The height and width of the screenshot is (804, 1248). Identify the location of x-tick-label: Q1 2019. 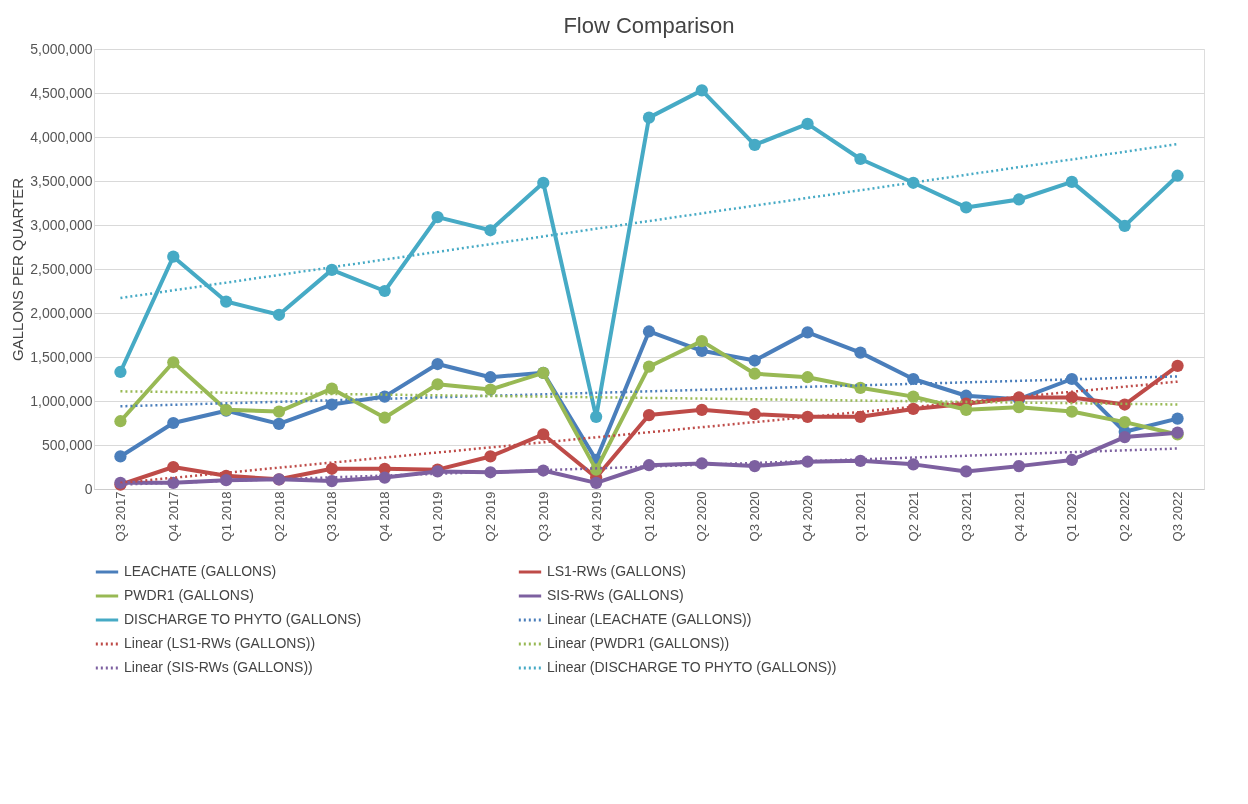
(438, 516).